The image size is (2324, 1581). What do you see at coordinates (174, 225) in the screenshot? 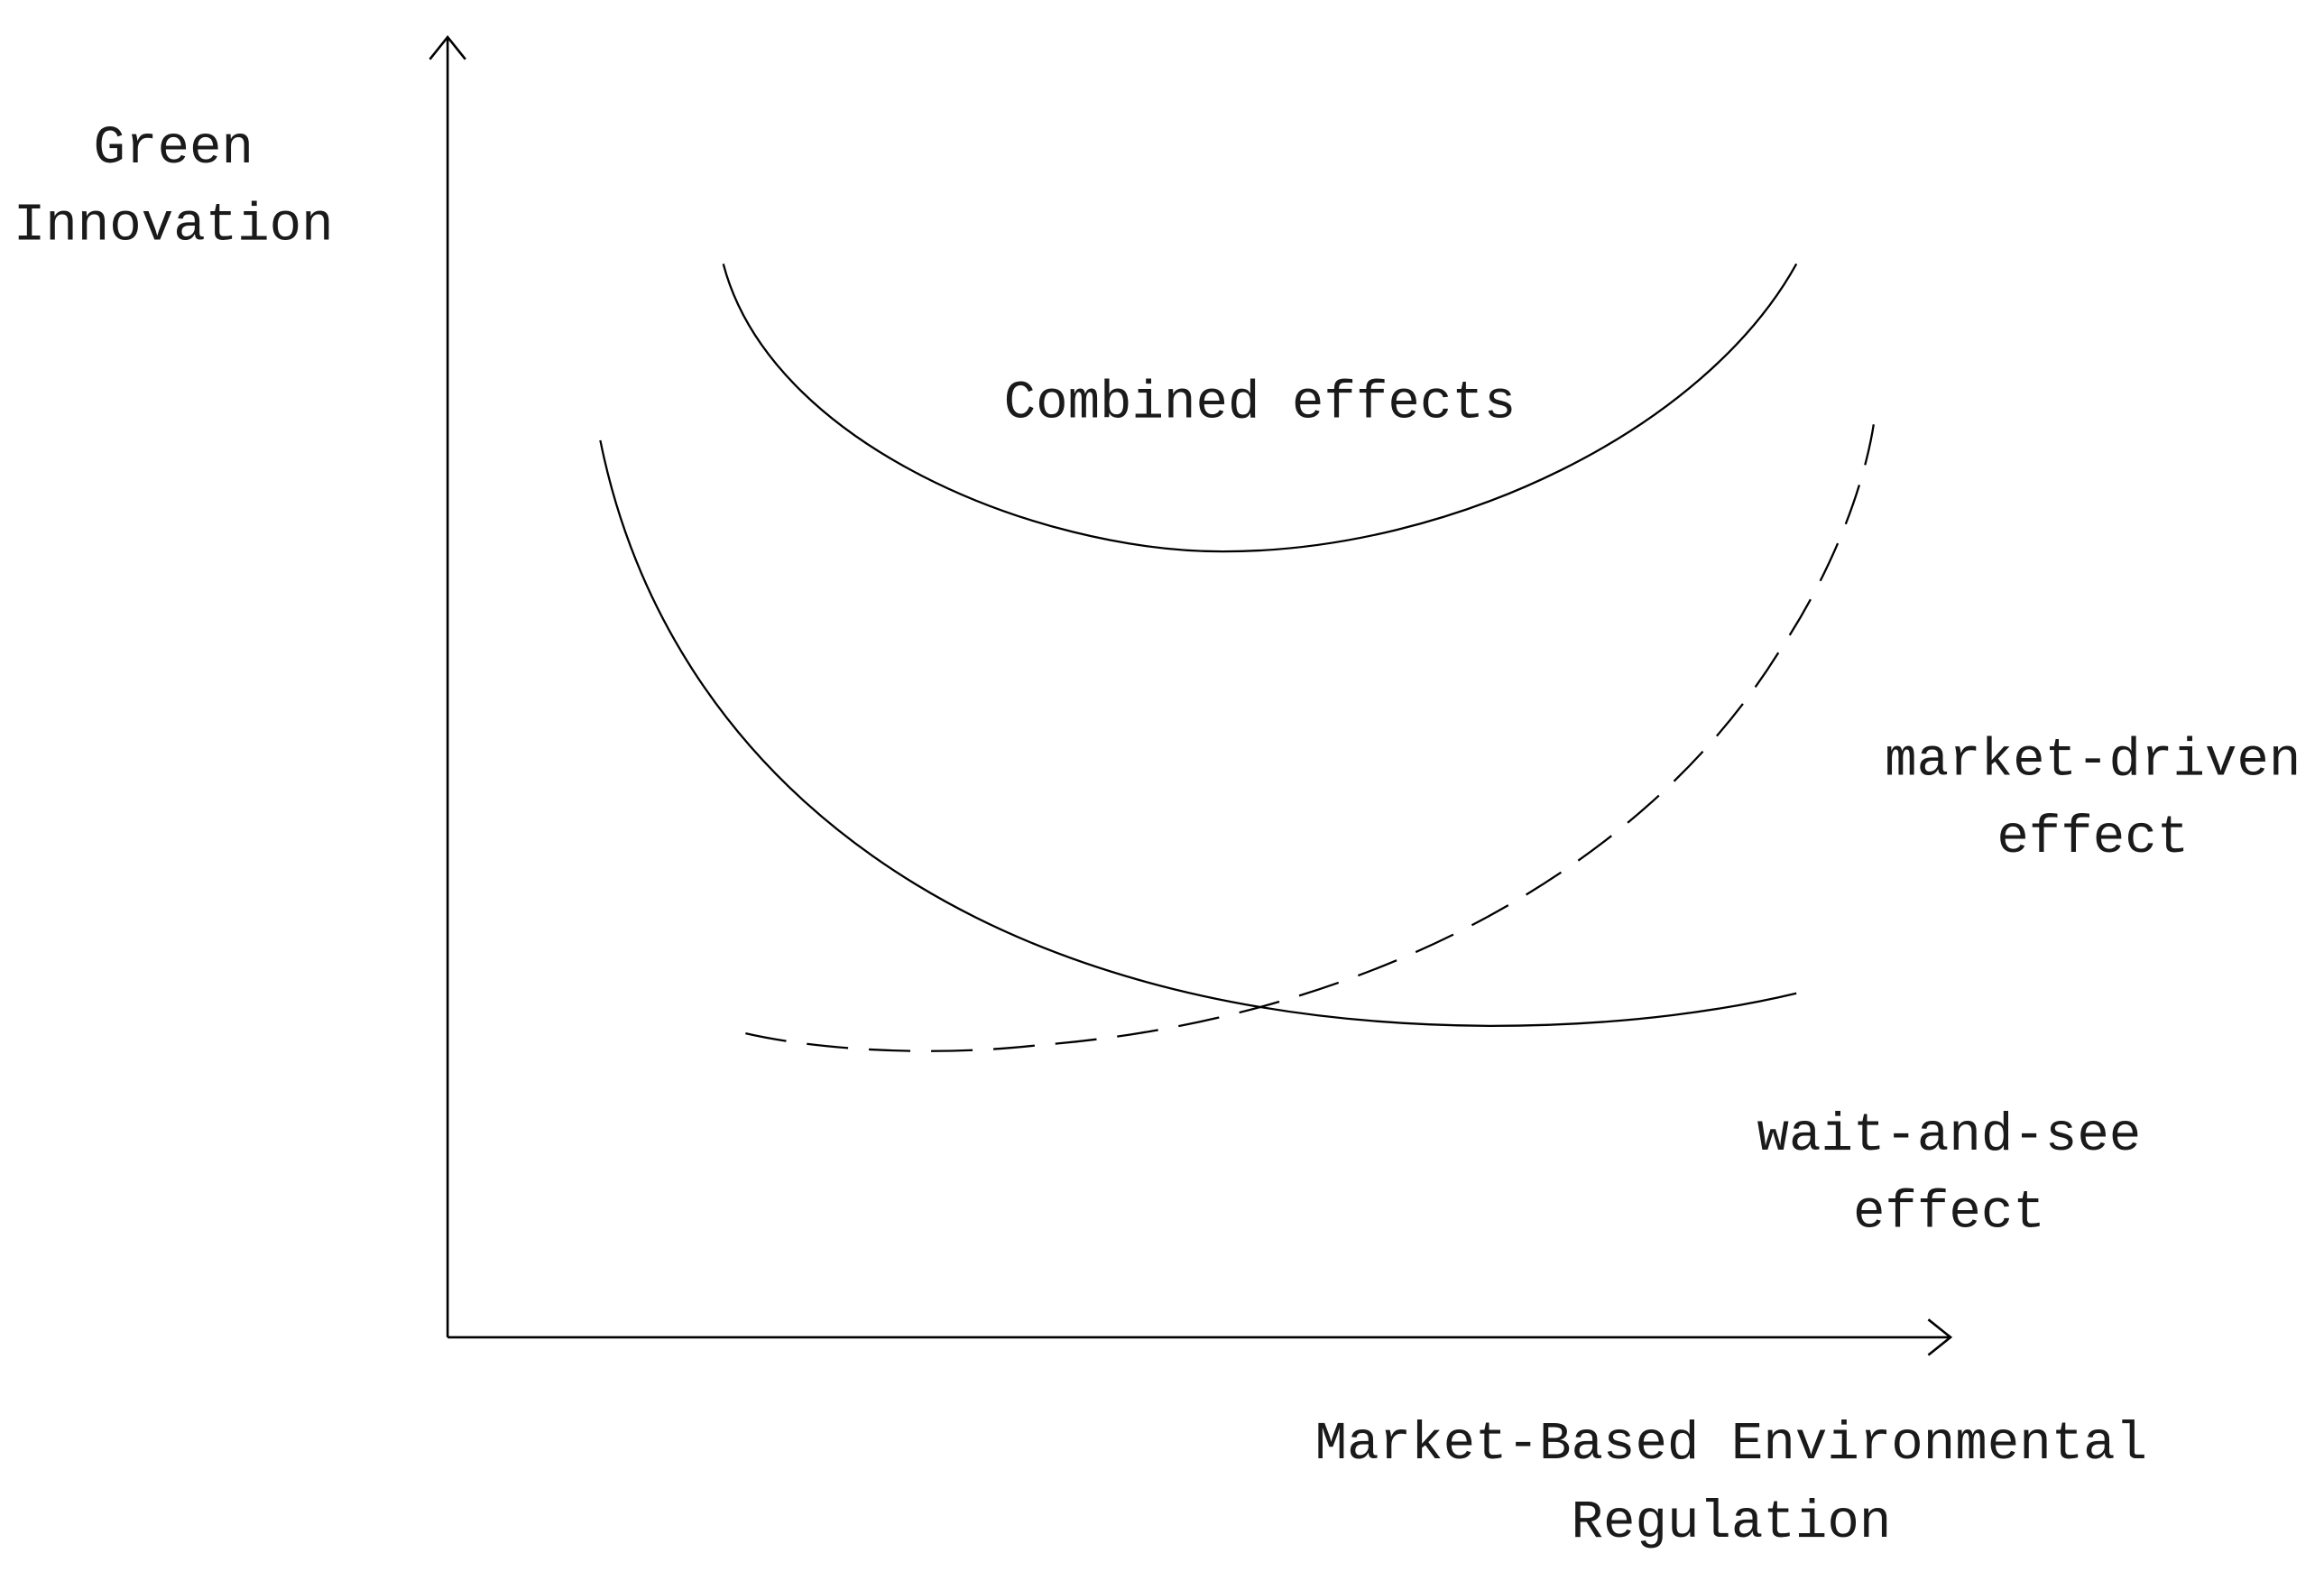
I see `y-axis-label: Innovation` at bounding box center [174, 225].